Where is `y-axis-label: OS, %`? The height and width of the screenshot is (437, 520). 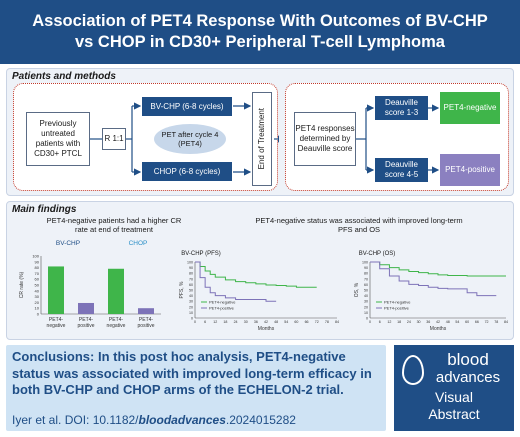
y-axis-label: OS, % is located at coordinates (357, 289).